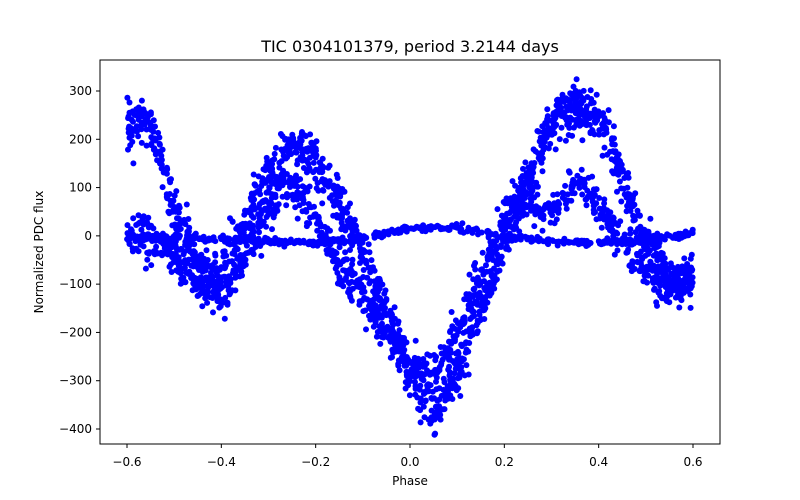 This screenshot has width=800, height=500. Describe the element at coordinates (75, 429) in the screenshot. I see `y-tick-label: −400` at that location.